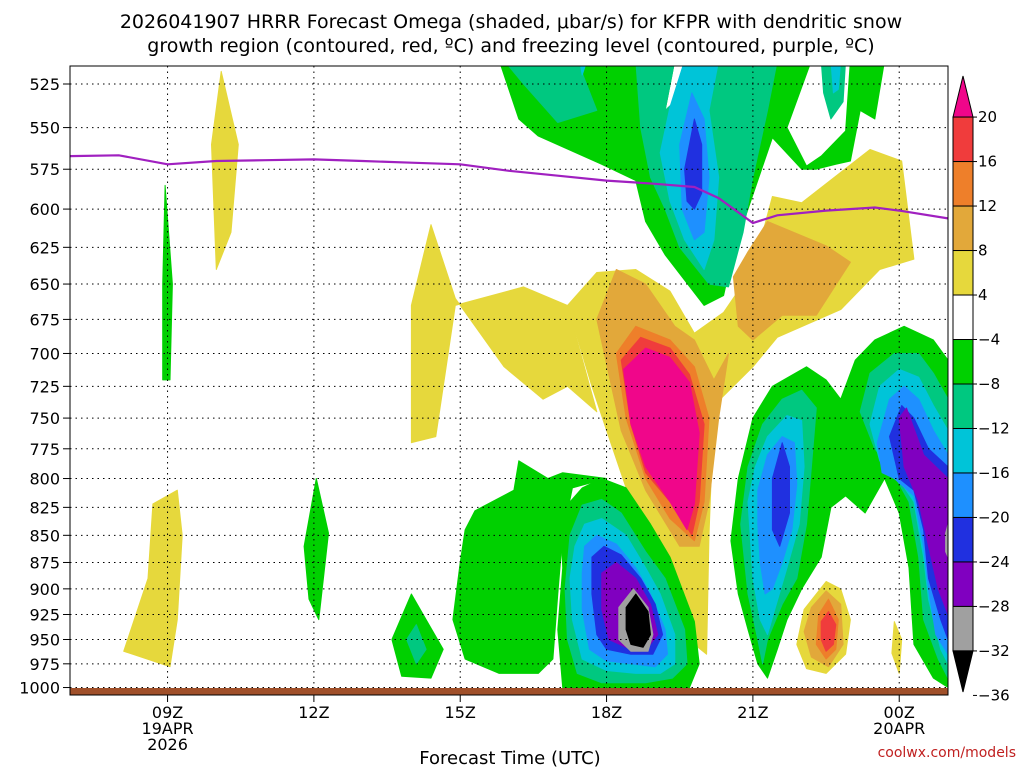 This screenshot has height=768, width=1024. Describe the element at coordinates (44, 535) in the screenshot. I see `y-tick-label-850: 850` at that location.